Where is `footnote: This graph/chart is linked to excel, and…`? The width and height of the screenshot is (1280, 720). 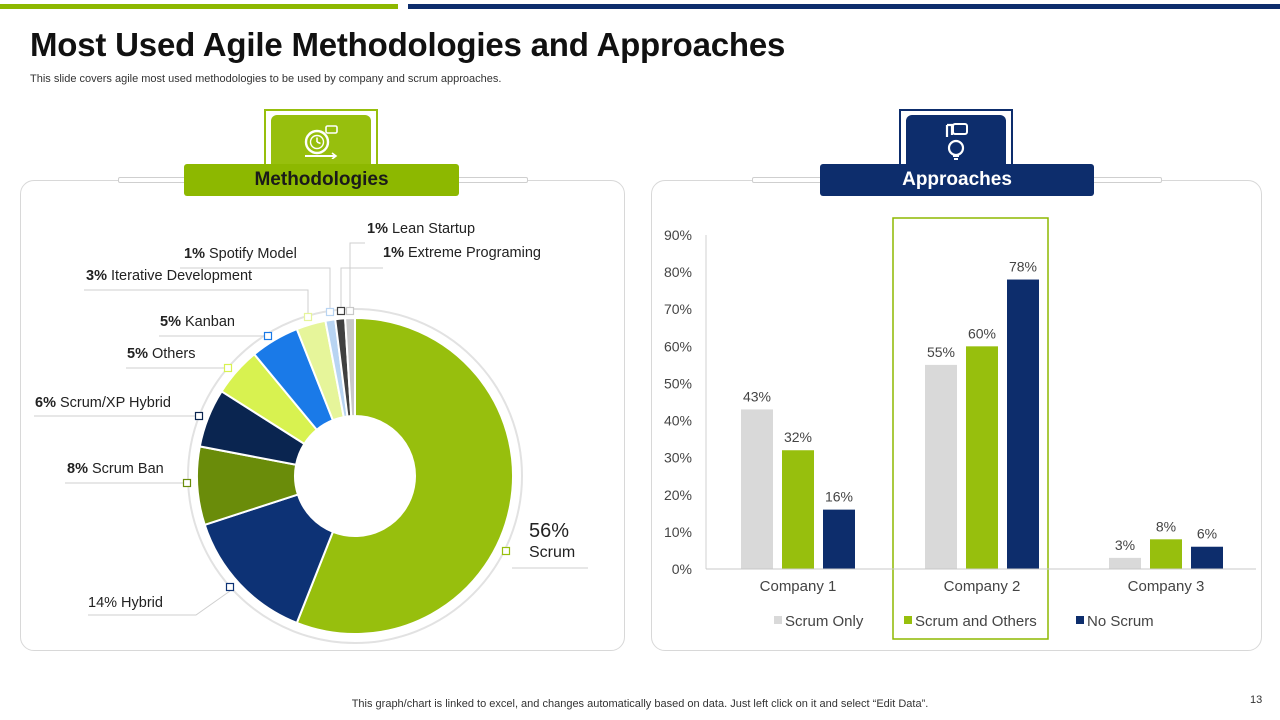
footnote: This graph/chart is linked to excel, and… is located at coordinates (640, 704).